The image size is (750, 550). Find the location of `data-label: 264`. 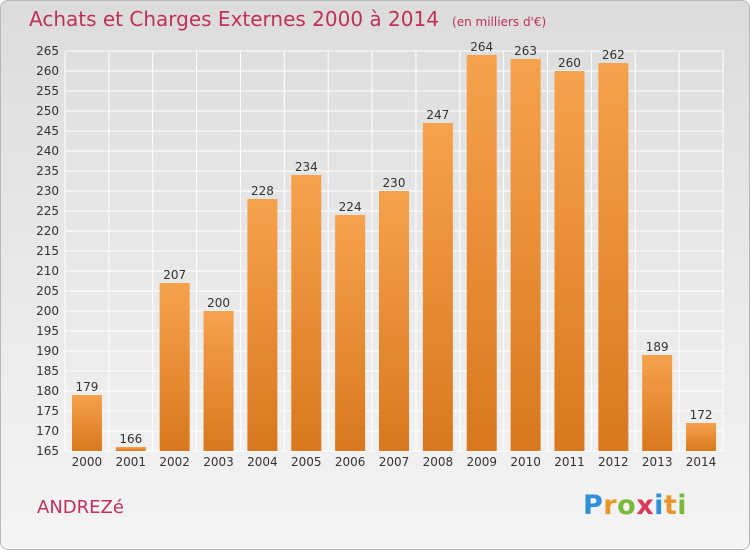

data-label: 264 is located at coordinates (481, 47).